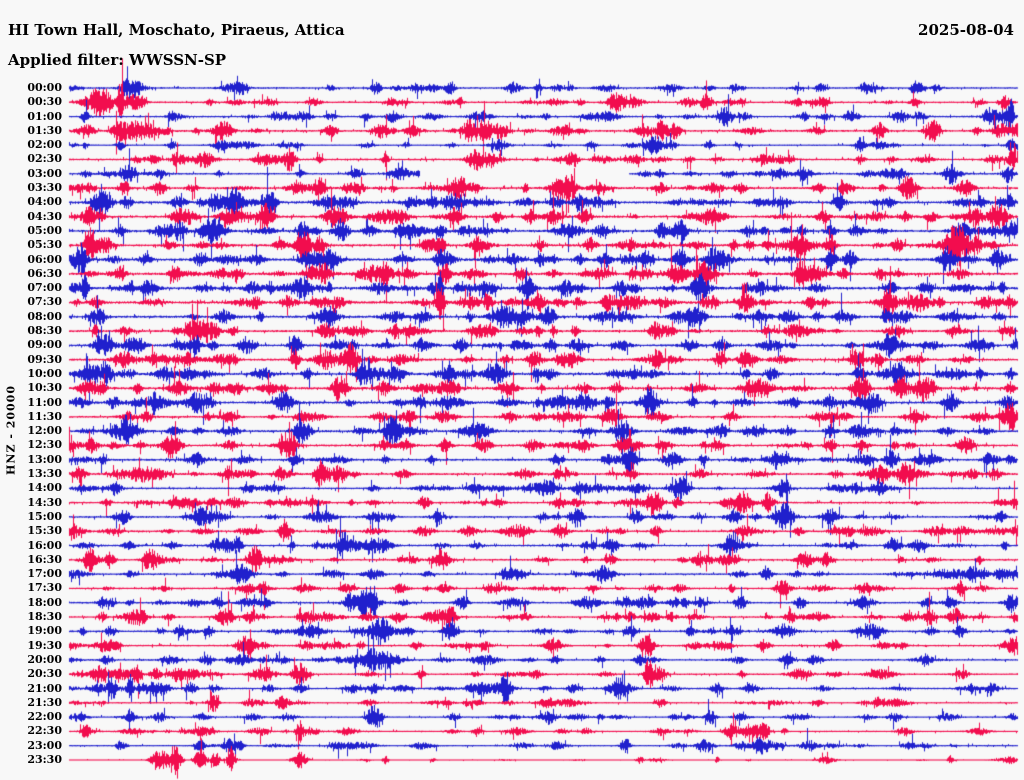  What do you see at coordinates (44, 617) in the screenshot?
I see `time-label: 18:30` at bounding box center [44, 617].